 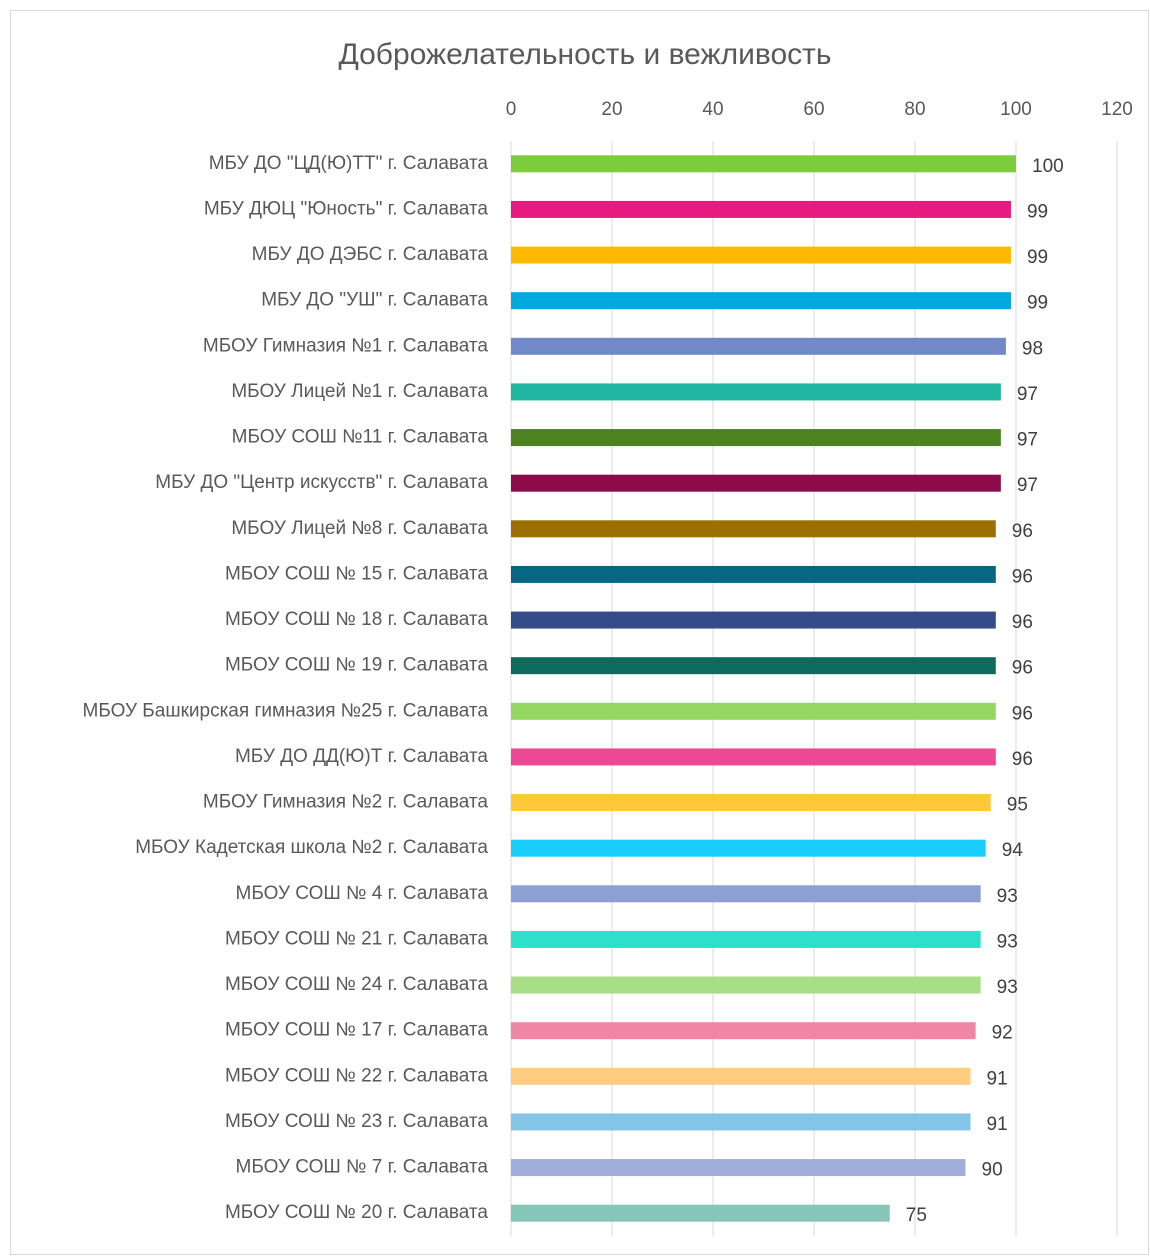 What do you see at coordinates (1032, 348) in the screenshot?
I see `value-label: 98` at bounding box center [1032, 348].